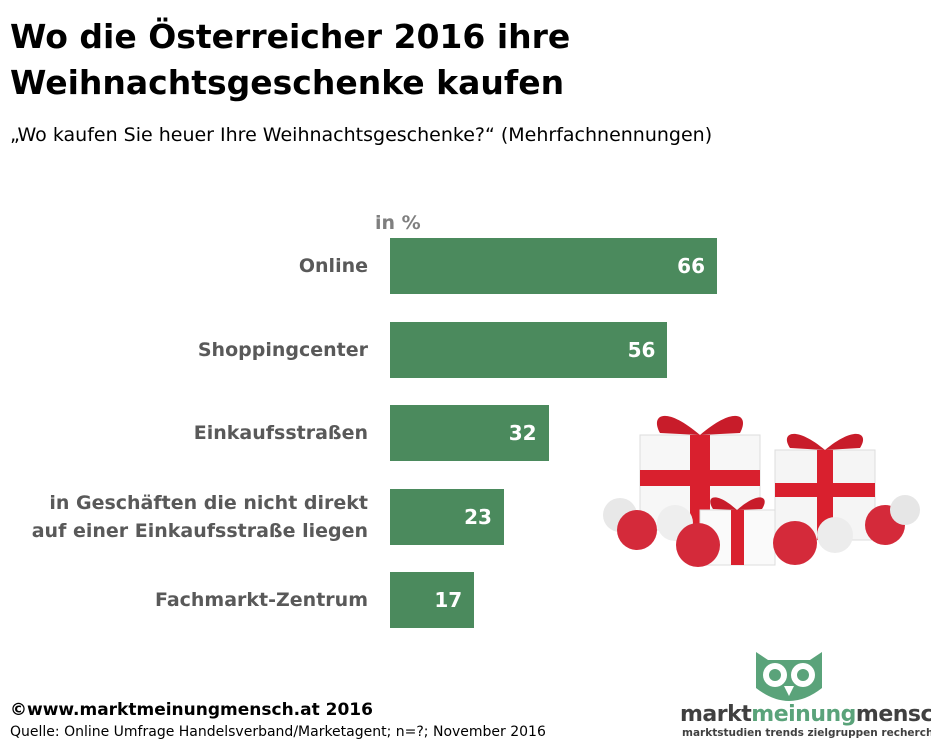 Image resolution: width=931 pixels, height=752 pixels. Describe the element at coordinates (893, 714) in the screenshot. I see `logo-part: mensch` at that location.